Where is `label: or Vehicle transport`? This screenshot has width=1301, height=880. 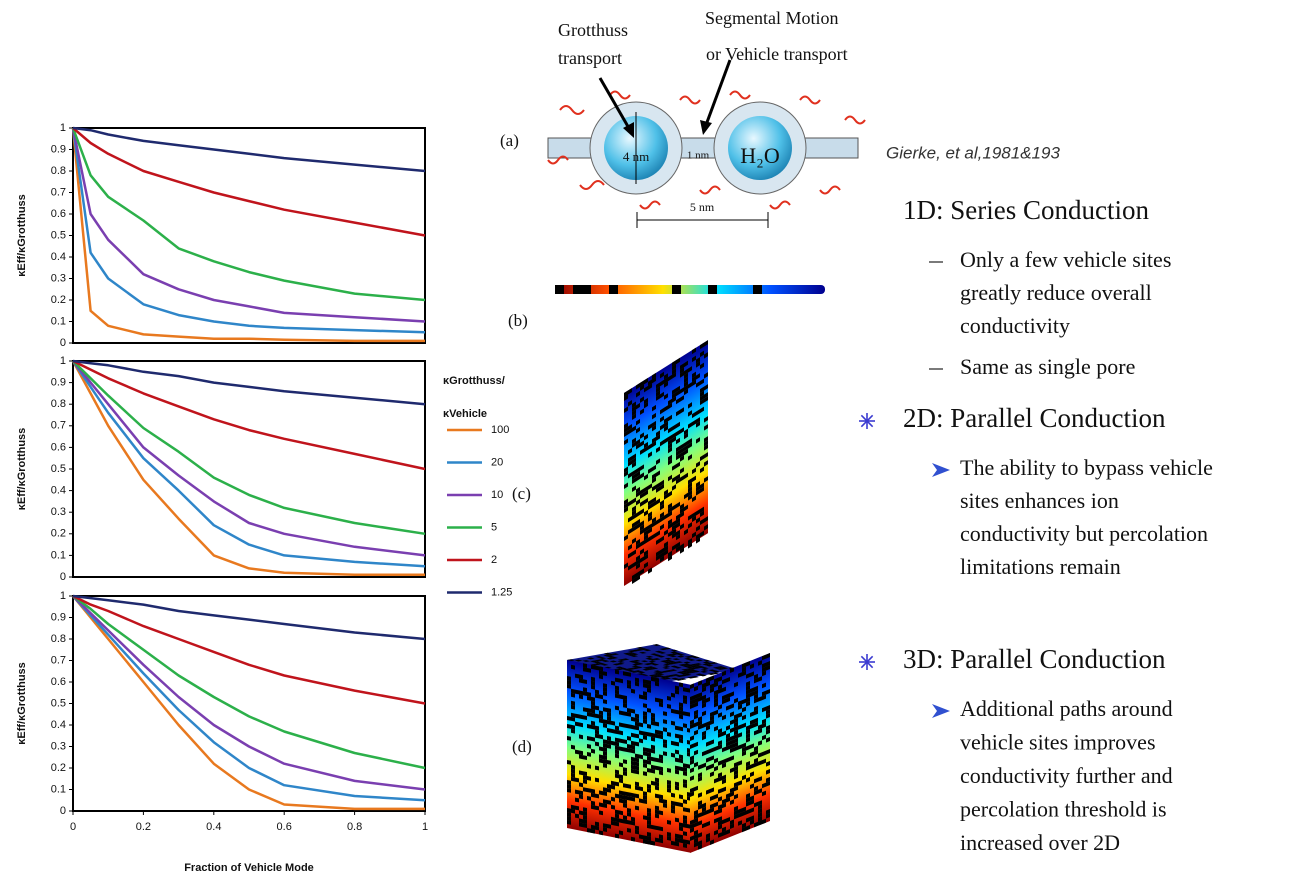
label: or Vehicle transport is located at coordinates (777, 54).